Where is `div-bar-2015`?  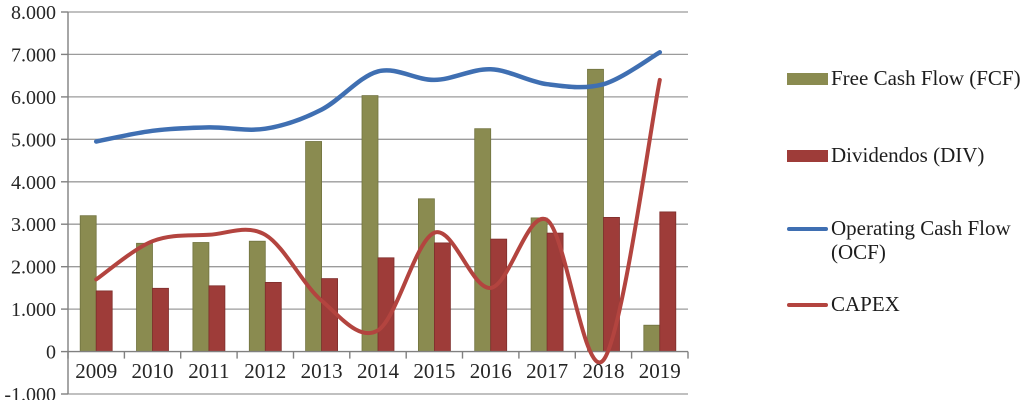 div-bar-2015 is located at coordinates (442, 297).